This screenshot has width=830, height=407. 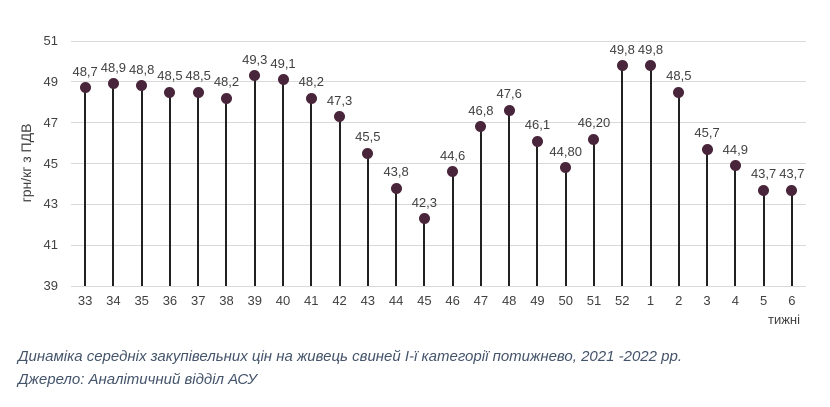 I want to click on x-tick-label: 35, so click(x=141, y=300).